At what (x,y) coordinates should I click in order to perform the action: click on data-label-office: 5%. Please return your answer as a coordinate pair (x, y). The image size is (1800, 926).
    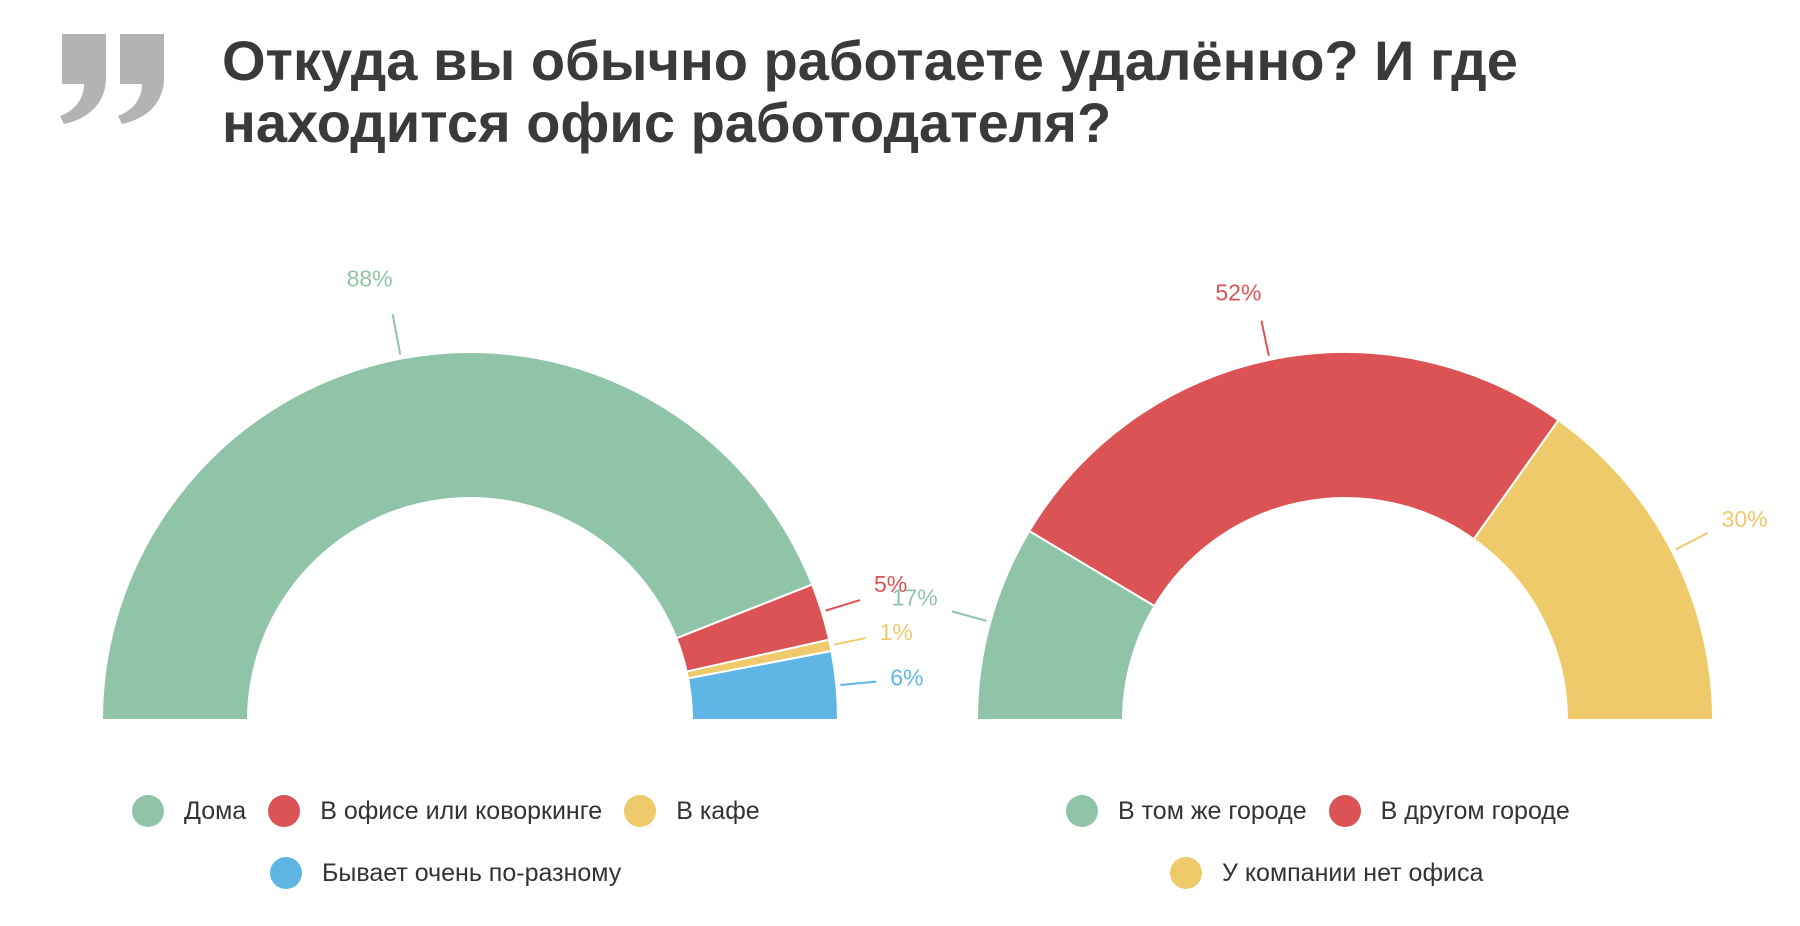
    Looking at the image, I should click on (890, 584).